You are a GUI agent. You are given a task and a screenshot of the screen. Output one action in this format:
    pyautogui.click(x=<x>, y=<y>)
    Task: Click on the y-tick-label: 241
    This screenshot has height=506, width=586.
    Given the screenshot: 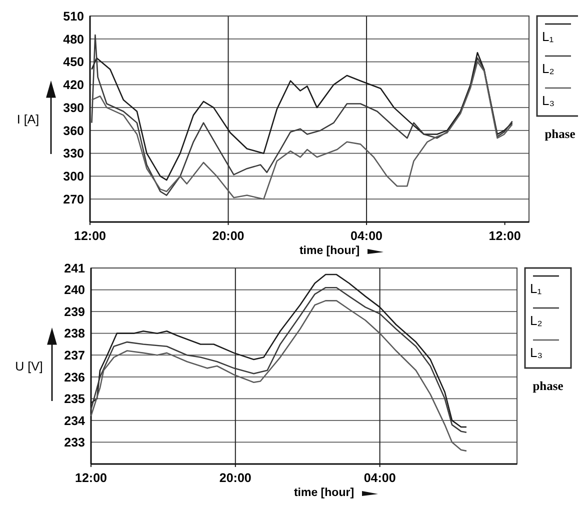 What is the action you would take?
    pyautogui.click(x=75, y=268)
    